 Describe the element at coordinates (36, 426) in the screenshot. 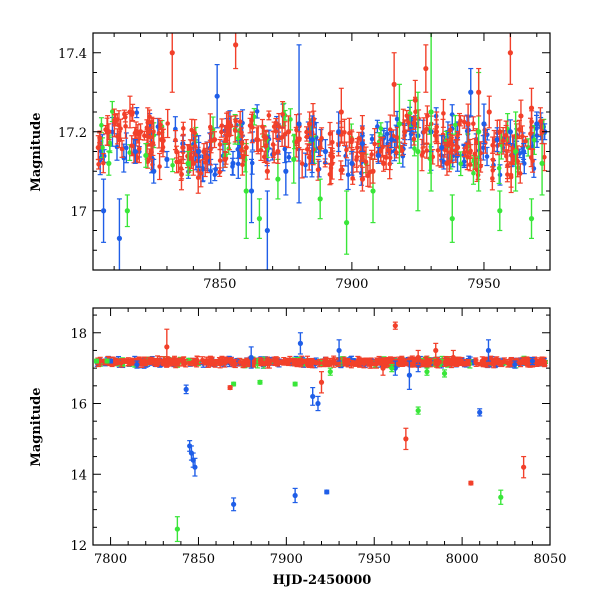

I see `bottom-y-axis-label: Magnitude` at that location.